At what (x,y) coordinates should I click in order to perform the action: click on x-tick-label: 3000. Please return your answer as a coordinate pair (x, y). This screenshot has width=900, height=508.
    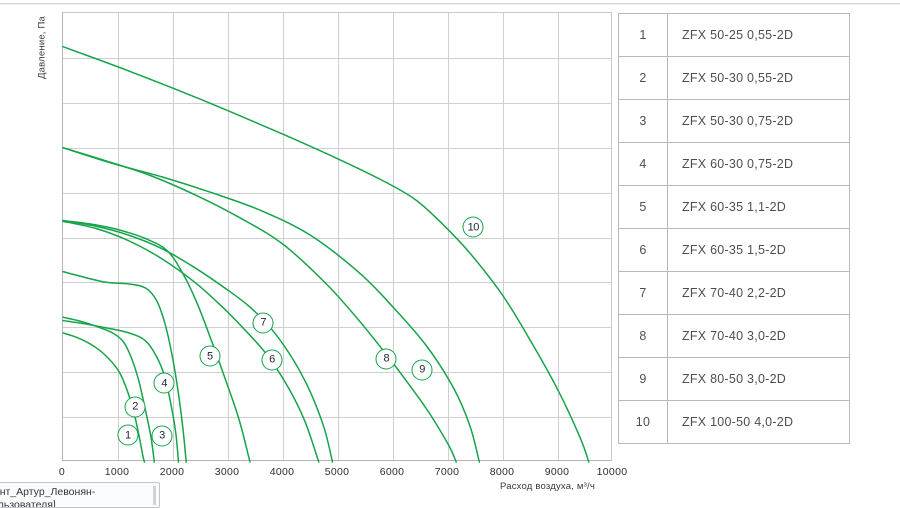
    Looking at the image, I should click on (227, 472).